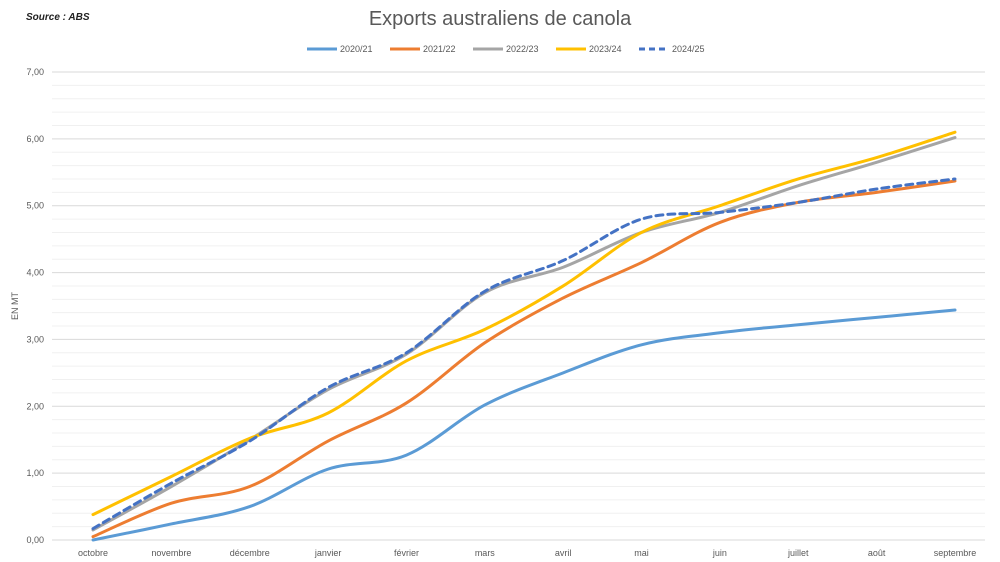 This screenshot has width=1000, height=562. What do you see at coordinates (35, 139) in the screenshot?
I see `y-tick-label: 6,00` at bounding box center [35, 139].